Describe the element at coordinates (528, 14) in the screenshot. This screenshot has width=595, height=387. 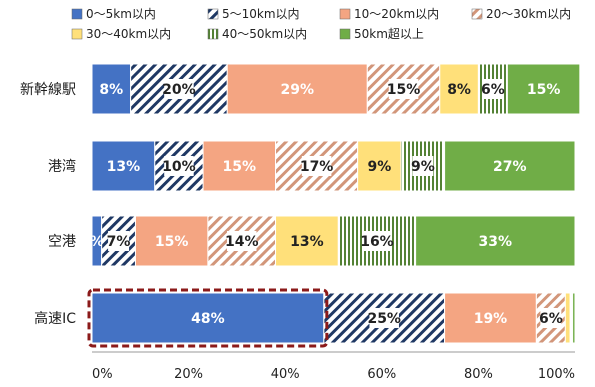
I see `legend-label: 20〜30km以内` at that location.